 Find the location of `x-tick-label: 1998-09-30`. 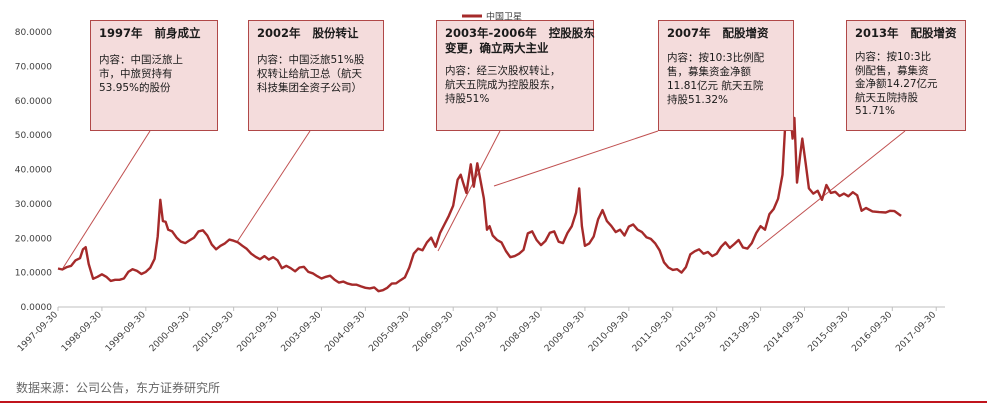

x-tick-label: 1998-09-30 is located at coordinates (82, 332).